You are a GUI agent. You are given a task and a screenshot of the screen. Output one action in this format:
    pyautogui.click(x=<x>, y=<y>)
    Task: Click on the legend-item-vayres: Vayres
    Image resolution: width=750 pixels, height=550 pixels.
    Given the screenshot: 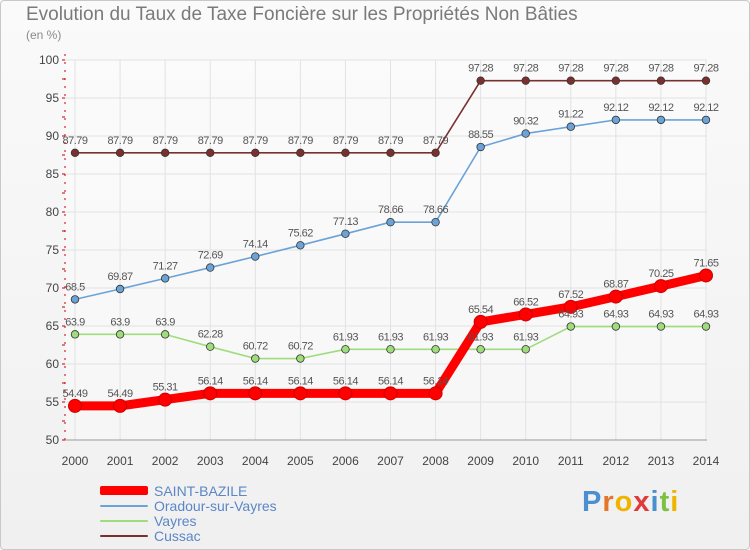 What is the action you would take?
    pyautogui.click(x=188, y=521)
    